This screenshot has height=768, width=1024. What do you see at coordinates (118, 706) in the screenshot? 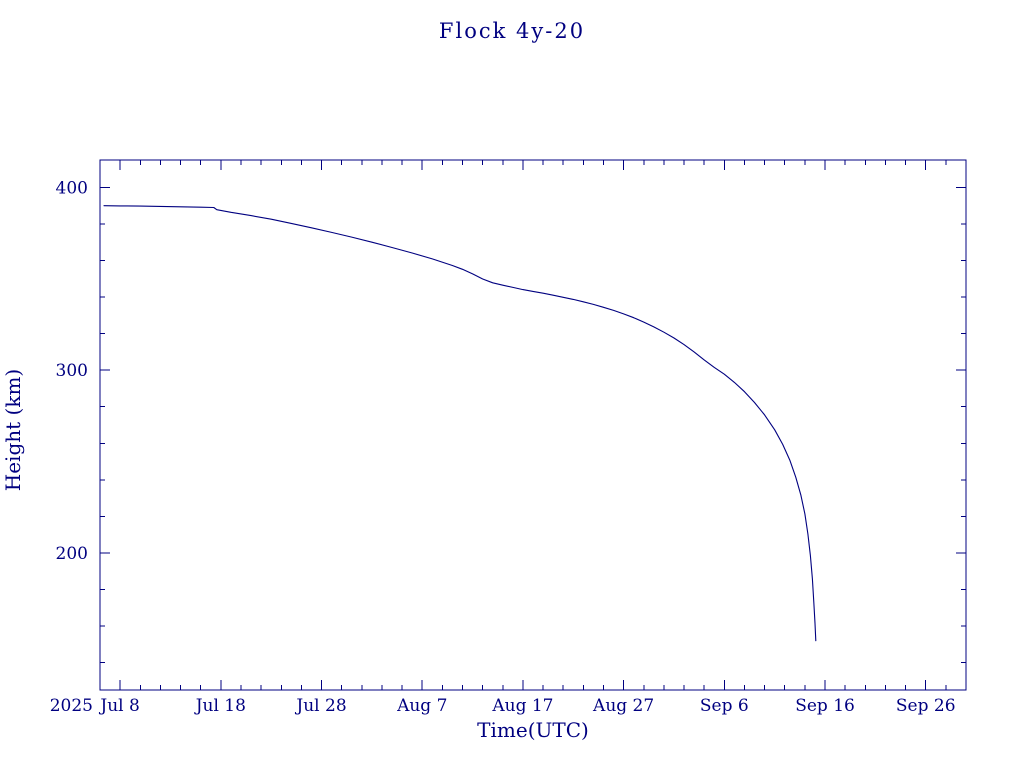
I see `x-axis-tick-label: Jul 8` at bounding box center [118, 706].